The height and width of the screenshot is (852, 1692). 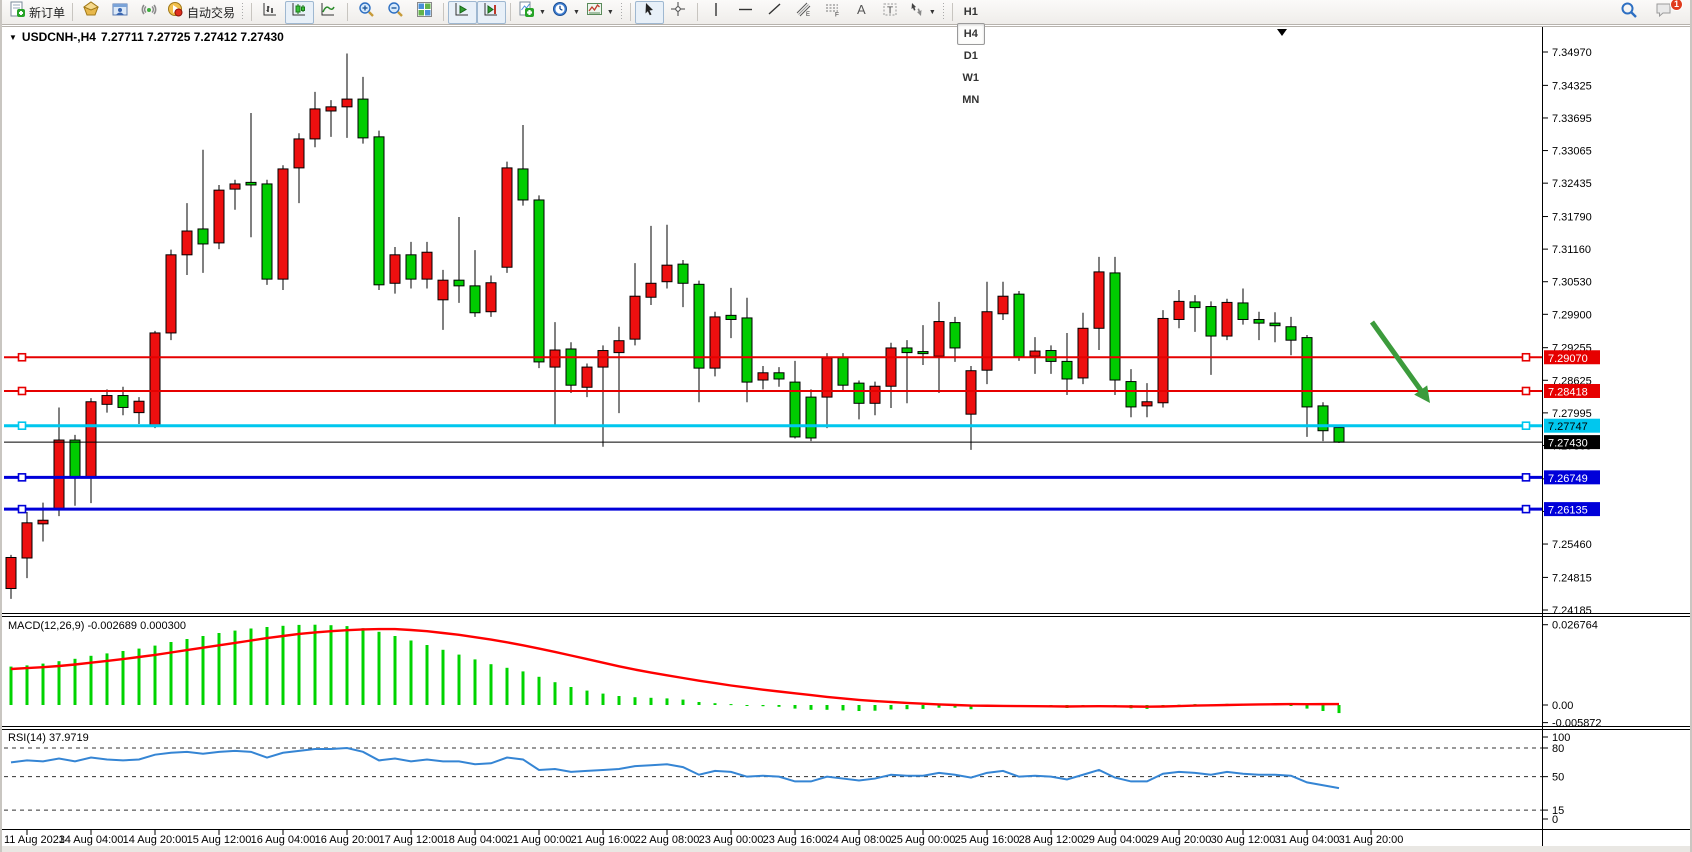 I want to click on new-order-button: 新订单, so click(x=37, y=12).